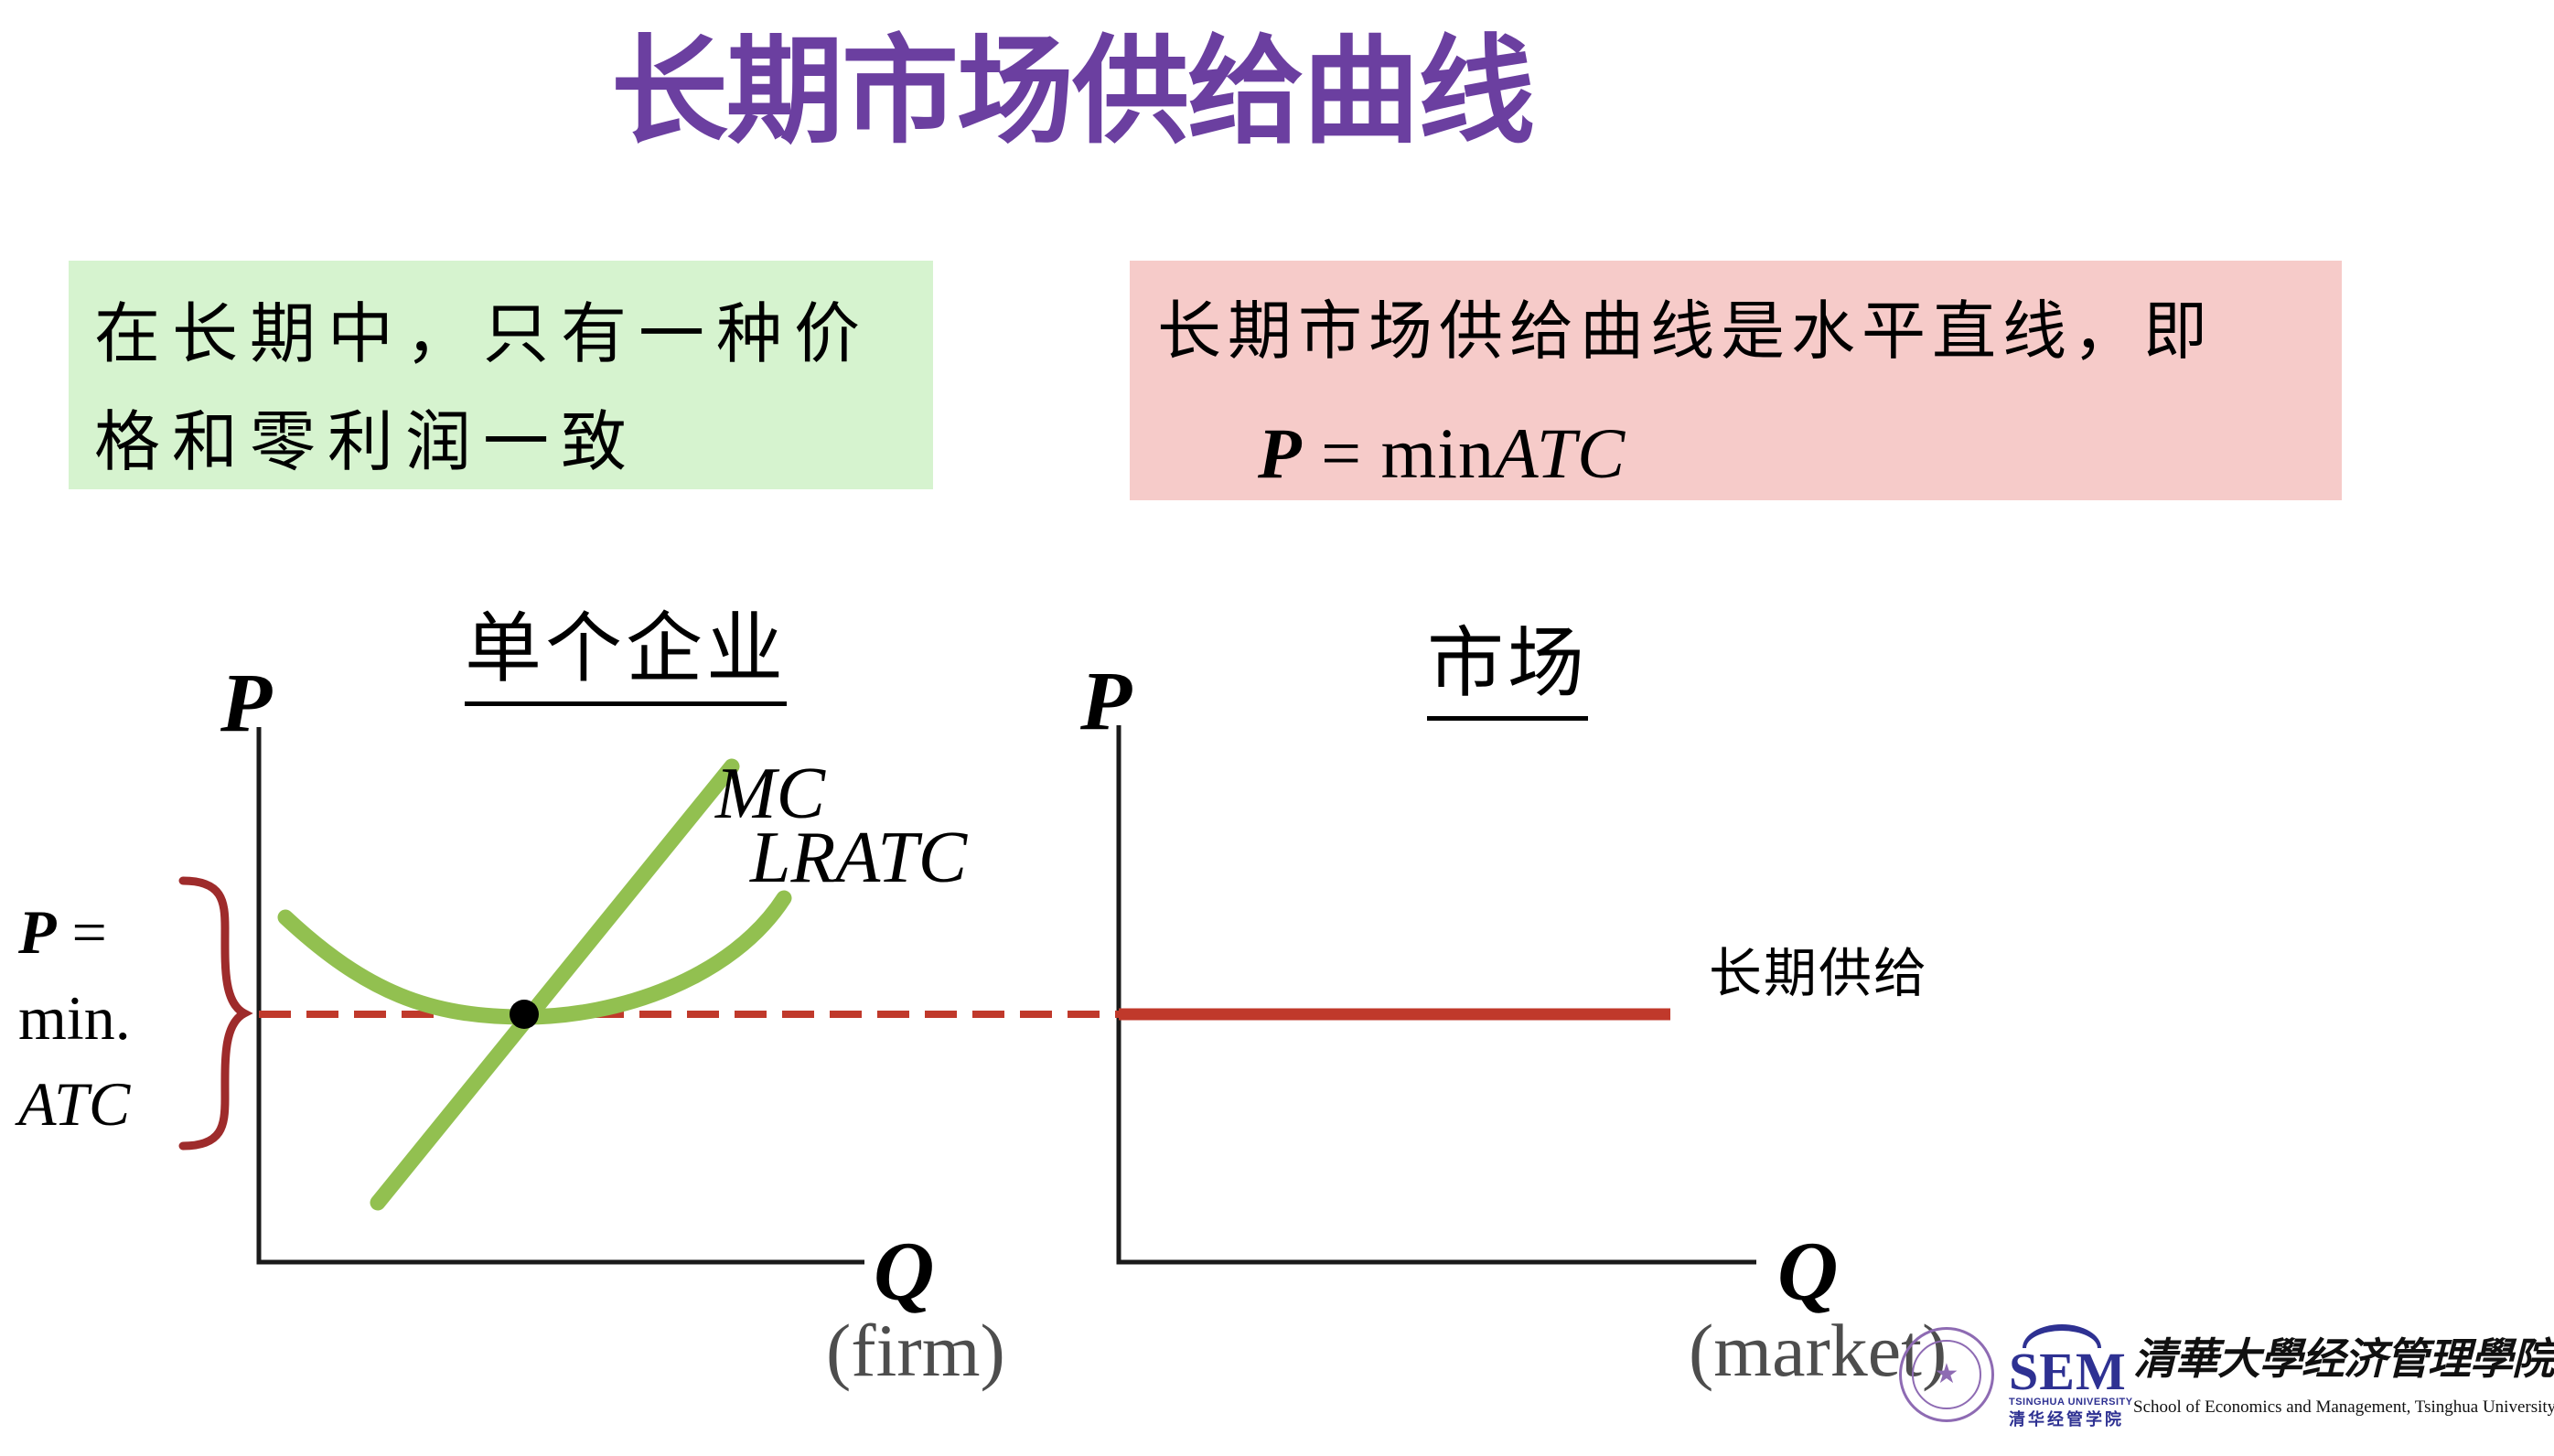 This screenshot has height=1456, width=2554. I want to click on price-ann-p: P, so click(37, 932).